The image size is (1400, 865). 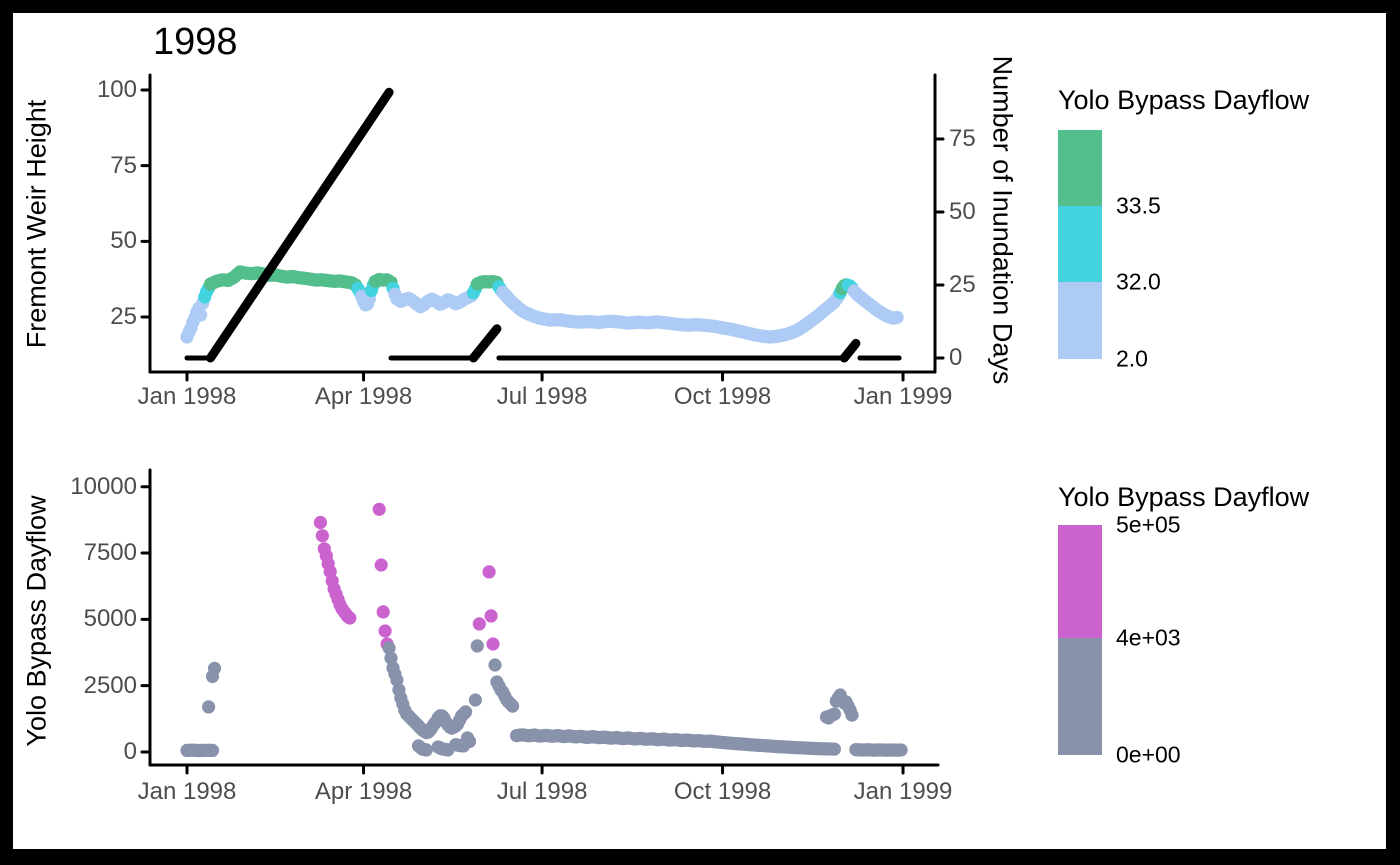 What do you see at coordinates (542, 304) in the screenshot?
I see `top-chart-scatter-points` at bounding box center [542, 304].